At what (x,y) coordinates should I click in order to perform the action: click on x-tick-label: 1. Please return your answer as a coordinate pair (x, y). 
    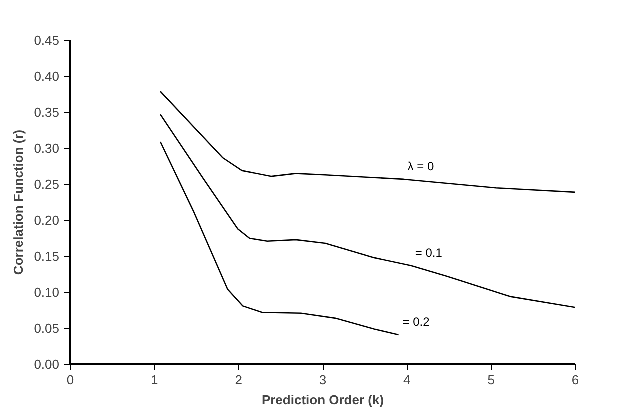
    Looking at the image, I should click on (154, 380).